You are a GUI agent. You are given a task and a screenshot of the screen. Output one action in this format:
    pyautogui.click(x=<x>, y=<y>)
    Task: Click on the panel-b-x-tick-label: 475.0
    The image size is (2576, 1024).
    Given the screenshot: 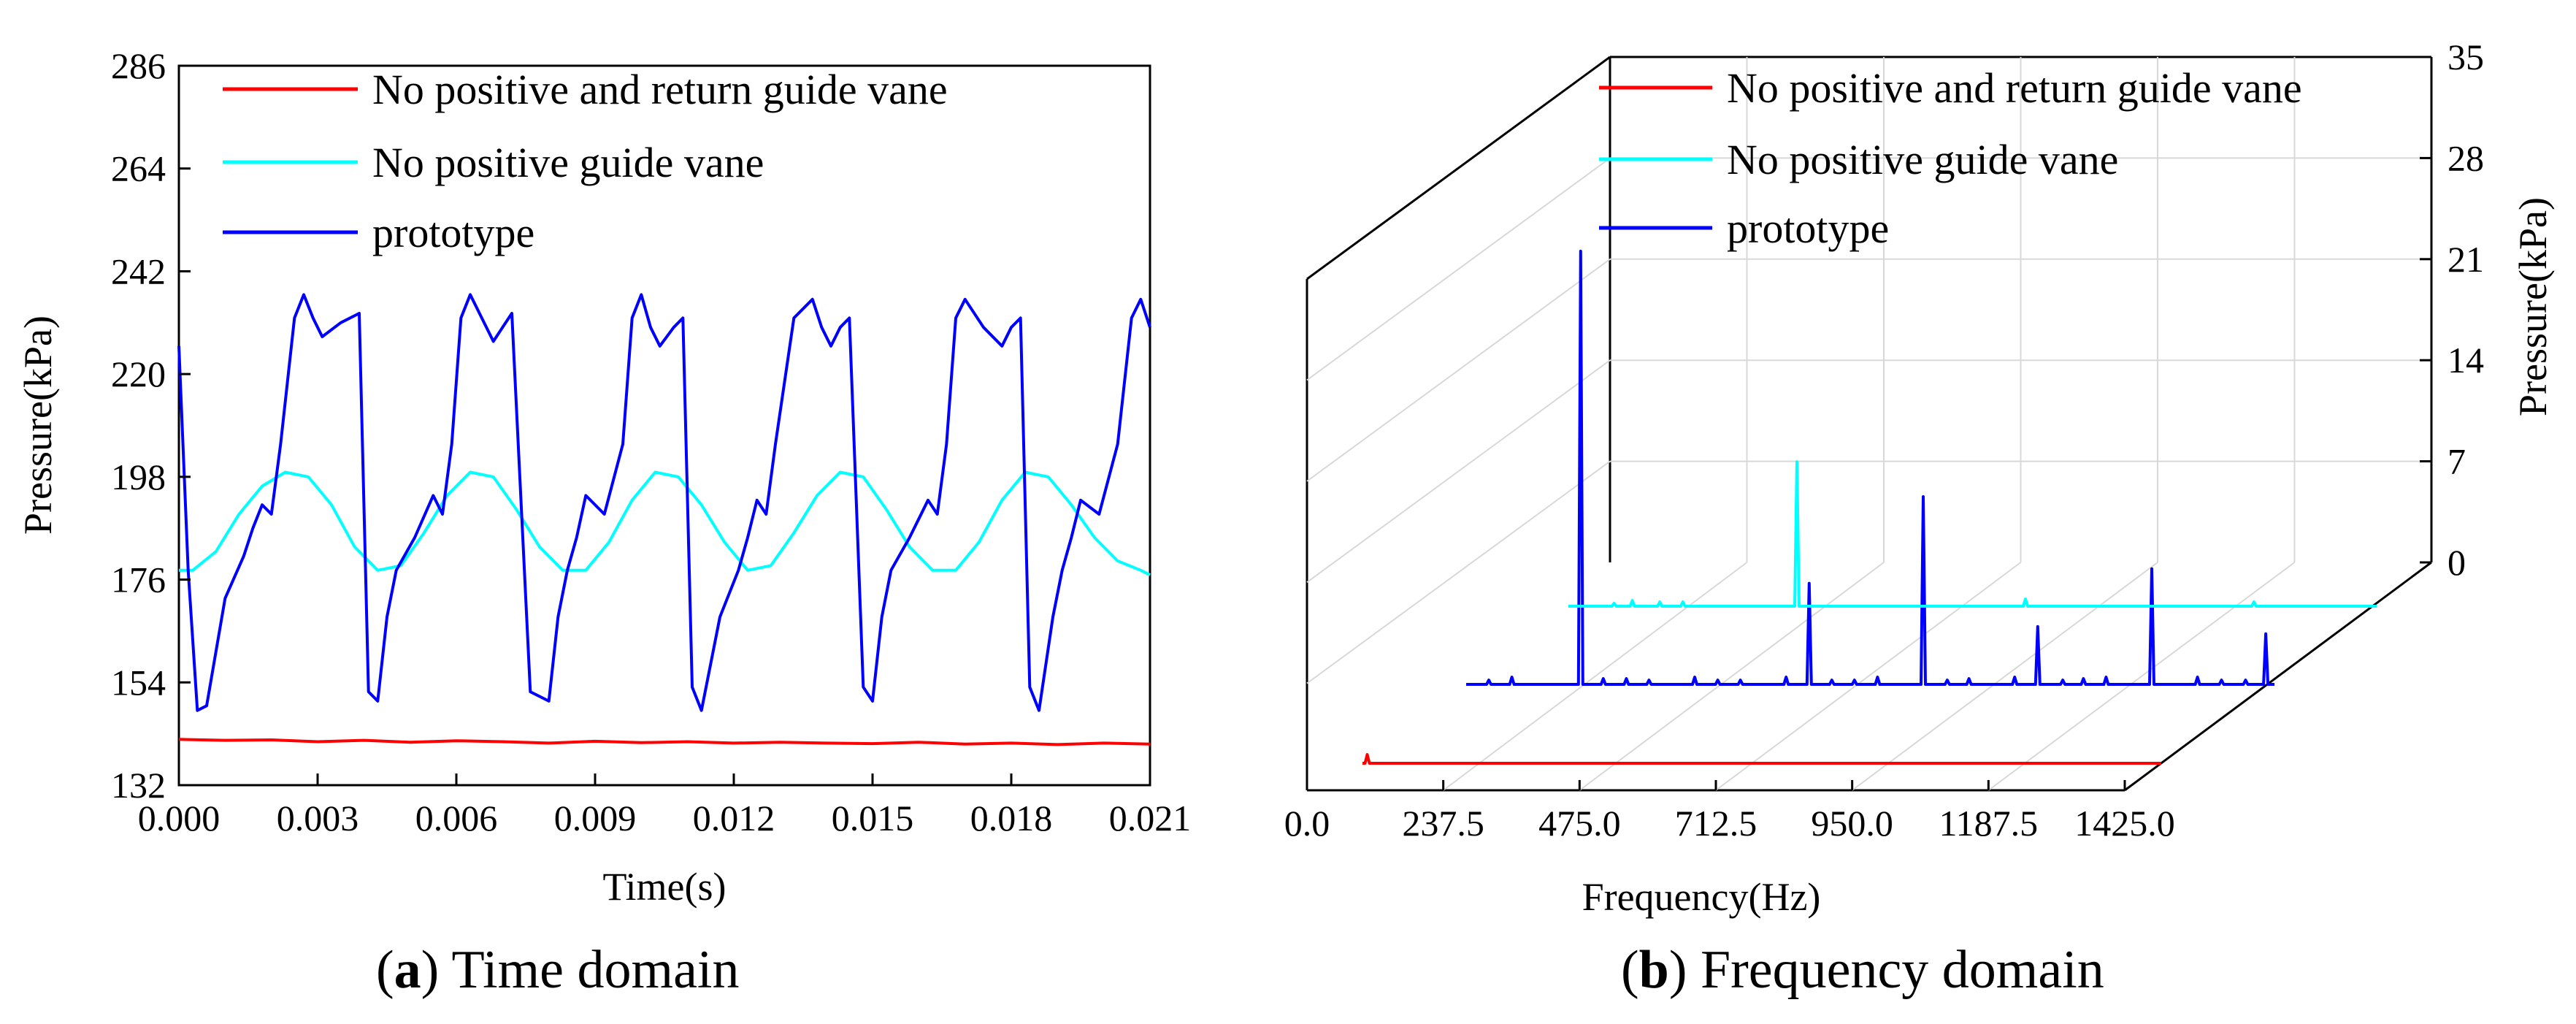 What is the action you would take?
    pyautogui.click(x=1579, y=823)
    